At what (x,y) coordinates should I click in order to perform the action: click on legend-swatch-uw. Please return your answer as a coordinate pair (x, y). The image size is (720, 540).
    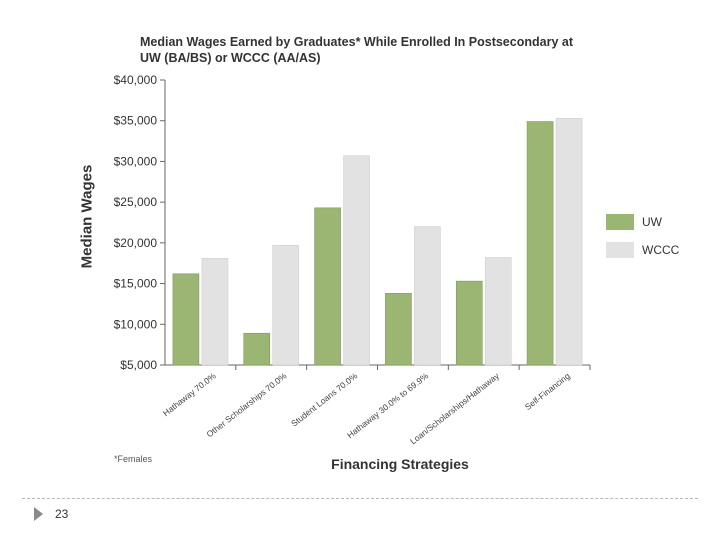
    Looking at the image, I should click on (620, 222).